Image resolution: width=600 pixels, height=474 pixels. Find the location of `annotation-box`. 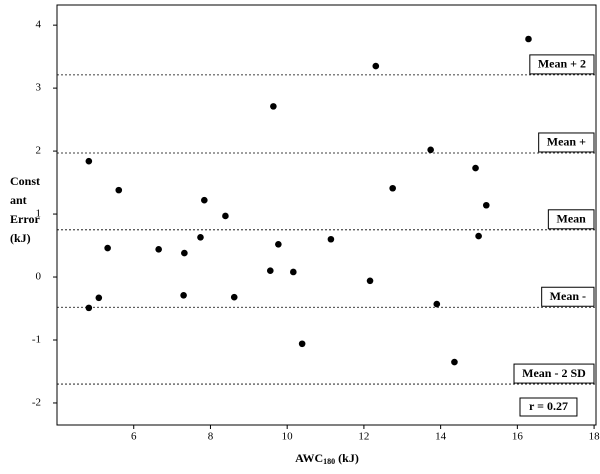

annotation-box is located at coordinates (548, 407).